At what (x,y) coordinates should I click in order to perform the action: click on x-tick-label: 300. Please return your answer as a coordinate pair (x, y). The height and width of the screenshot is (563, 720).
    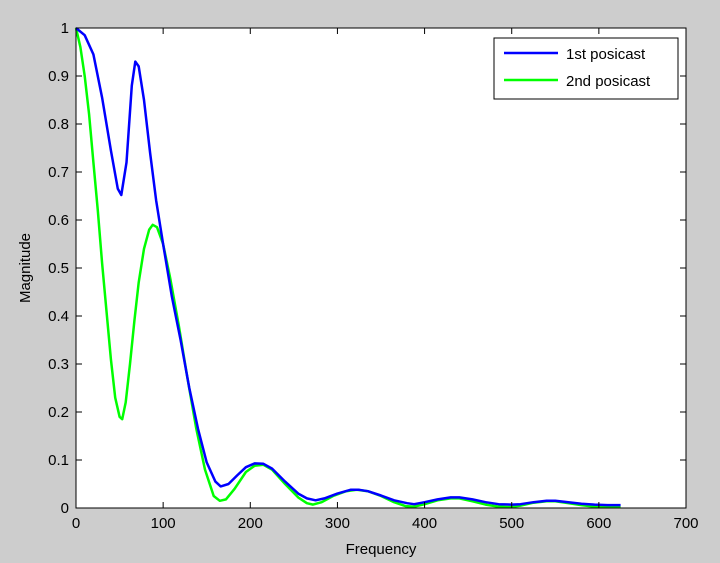
    Looking at the image, I should click on (337, 523).